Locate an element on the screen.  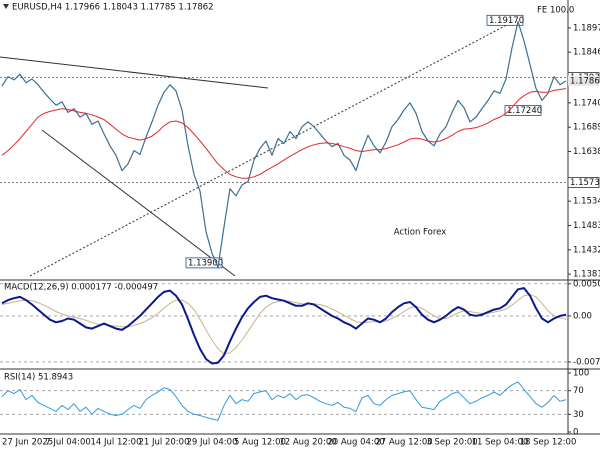
y-tick-label: 1.15340 is located at coordinates (586, 202).